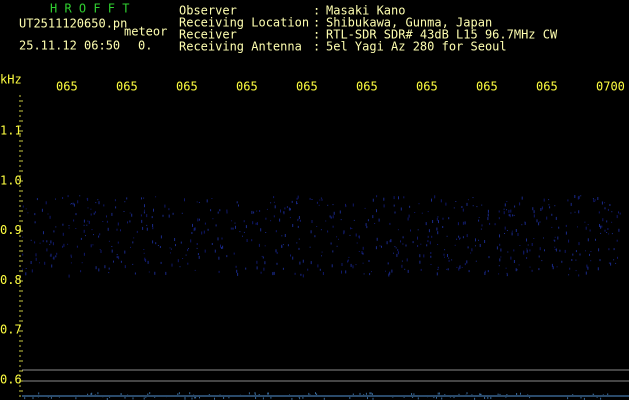 The image size is (629, 400). Describe the element at coordinates (208, 35) in the screenshot. I see `info-label: Receiver` at that location.